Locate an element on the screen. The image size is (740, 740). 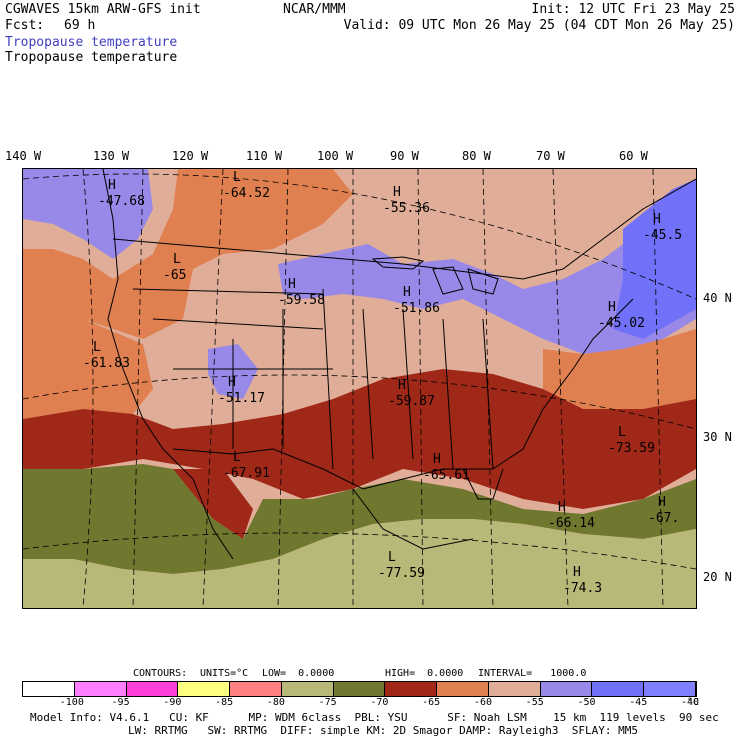
lat-label: 40 N is located at coordinates (717, 298).